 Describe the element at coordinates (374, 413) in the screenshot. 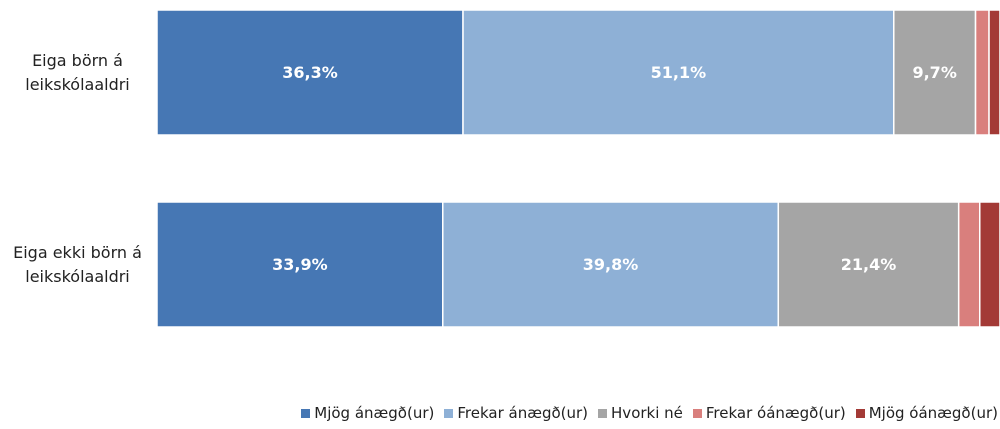

I see `legend-label: Mjög ánægð(ur)` at that location.